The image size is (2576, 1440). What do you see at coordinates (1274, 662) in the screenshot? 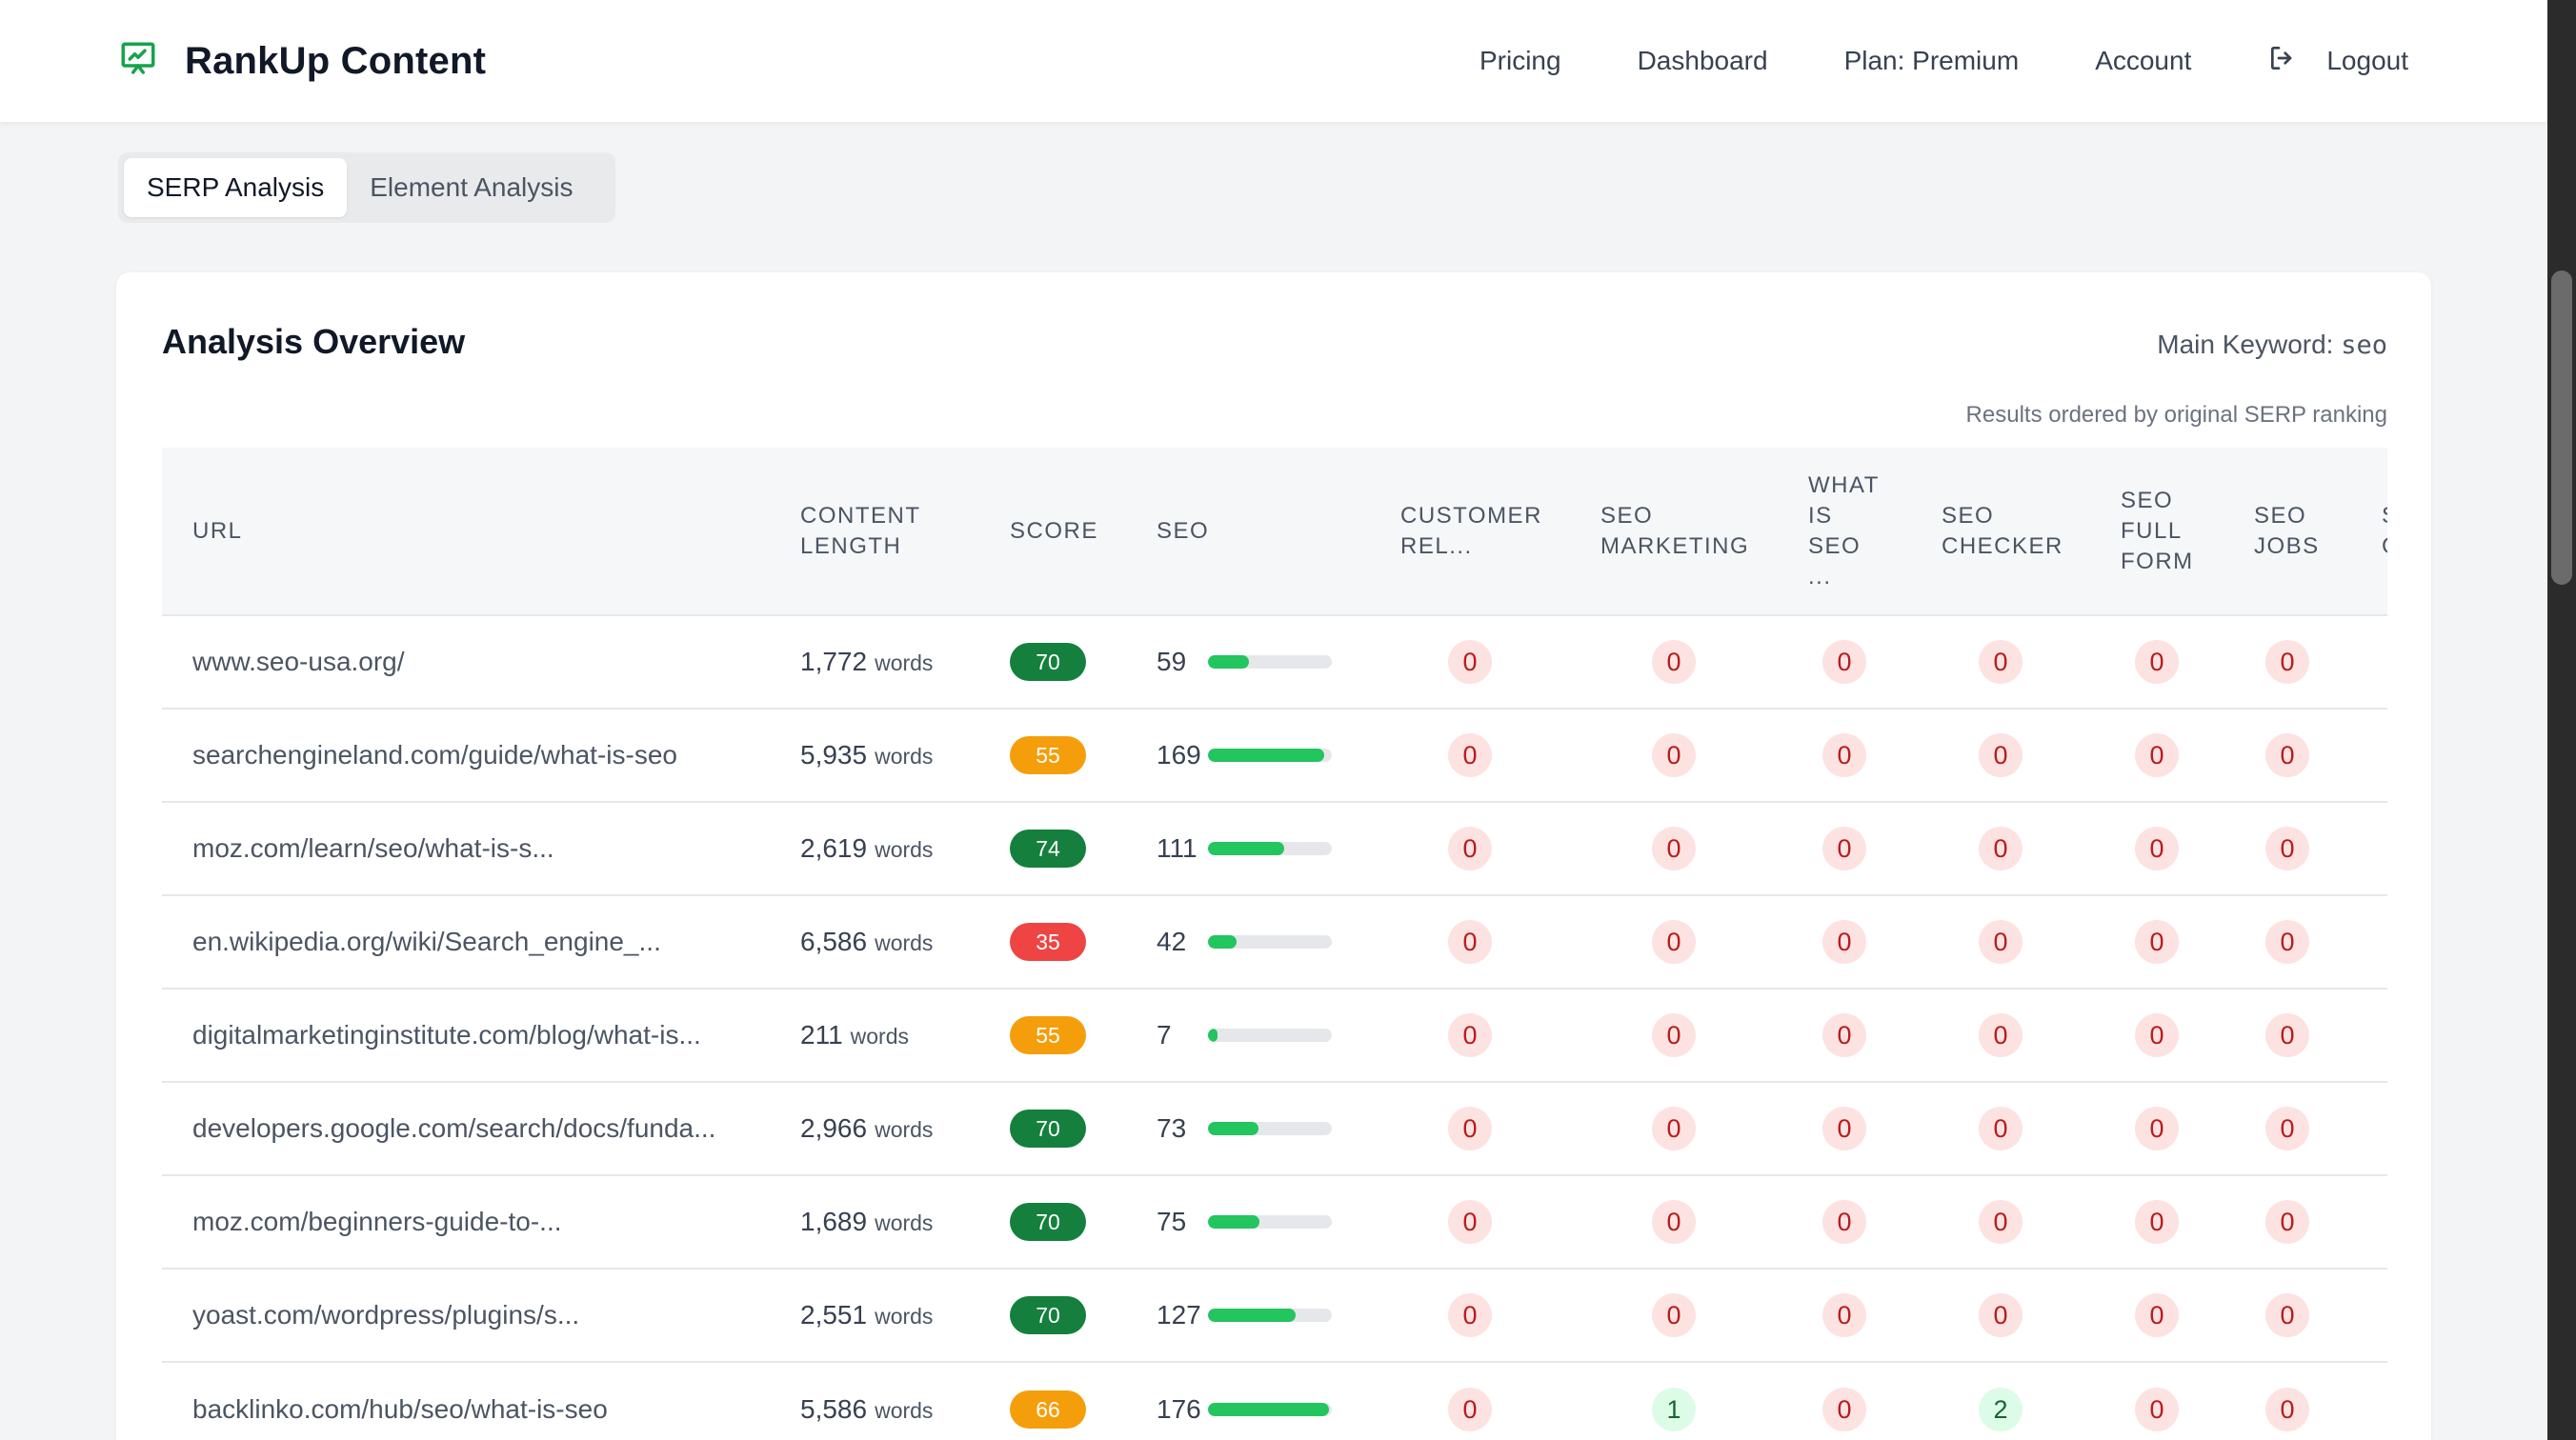
I see `table-row: www.seo-usa.org/1,772 words 70 59 0 0 0 0 0 0` at bounding box center [1274, 662].